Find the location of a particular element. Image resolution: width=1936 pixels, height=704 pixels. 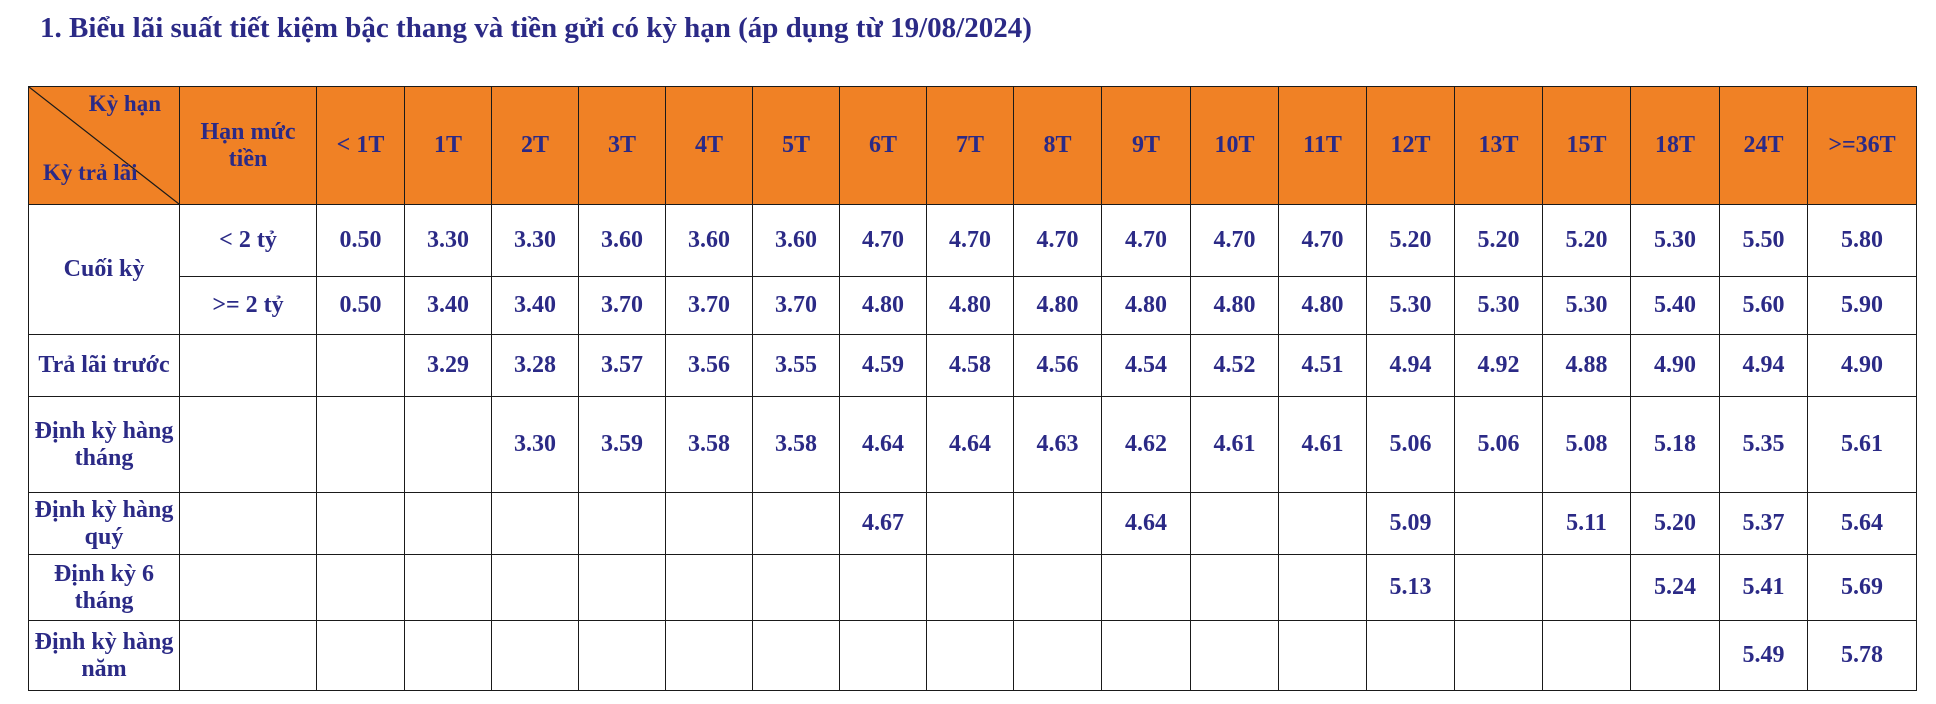

term-header: 4T is located at coordinates (709, 145).